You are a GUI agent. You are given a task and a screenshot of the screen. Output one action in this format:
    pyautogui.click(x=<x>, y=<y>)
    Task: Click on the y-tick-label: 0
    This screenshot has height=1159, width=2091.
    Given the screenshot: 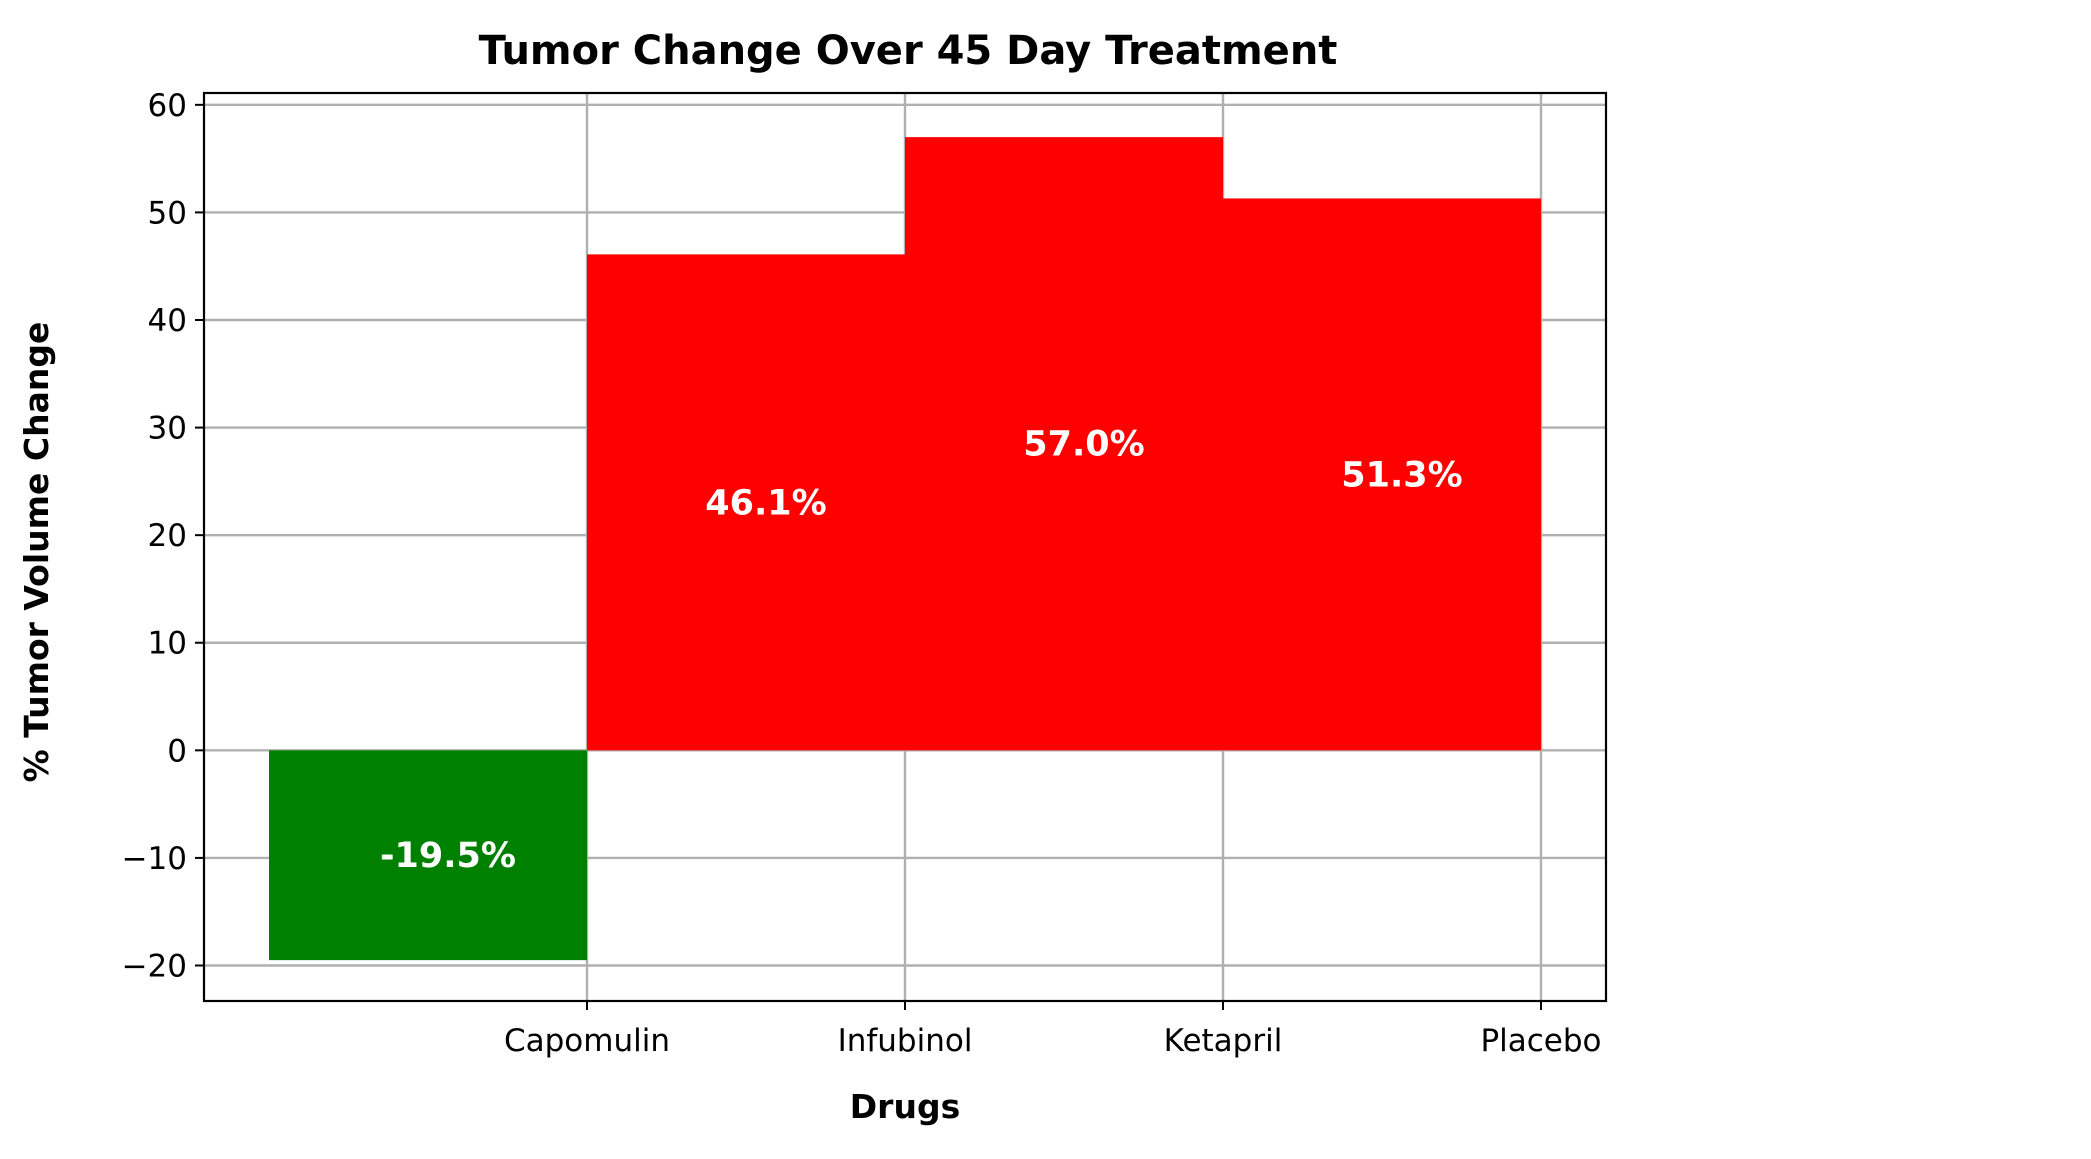 What is the action you would take?
    pyautogui.click(x=177, y=751)
    